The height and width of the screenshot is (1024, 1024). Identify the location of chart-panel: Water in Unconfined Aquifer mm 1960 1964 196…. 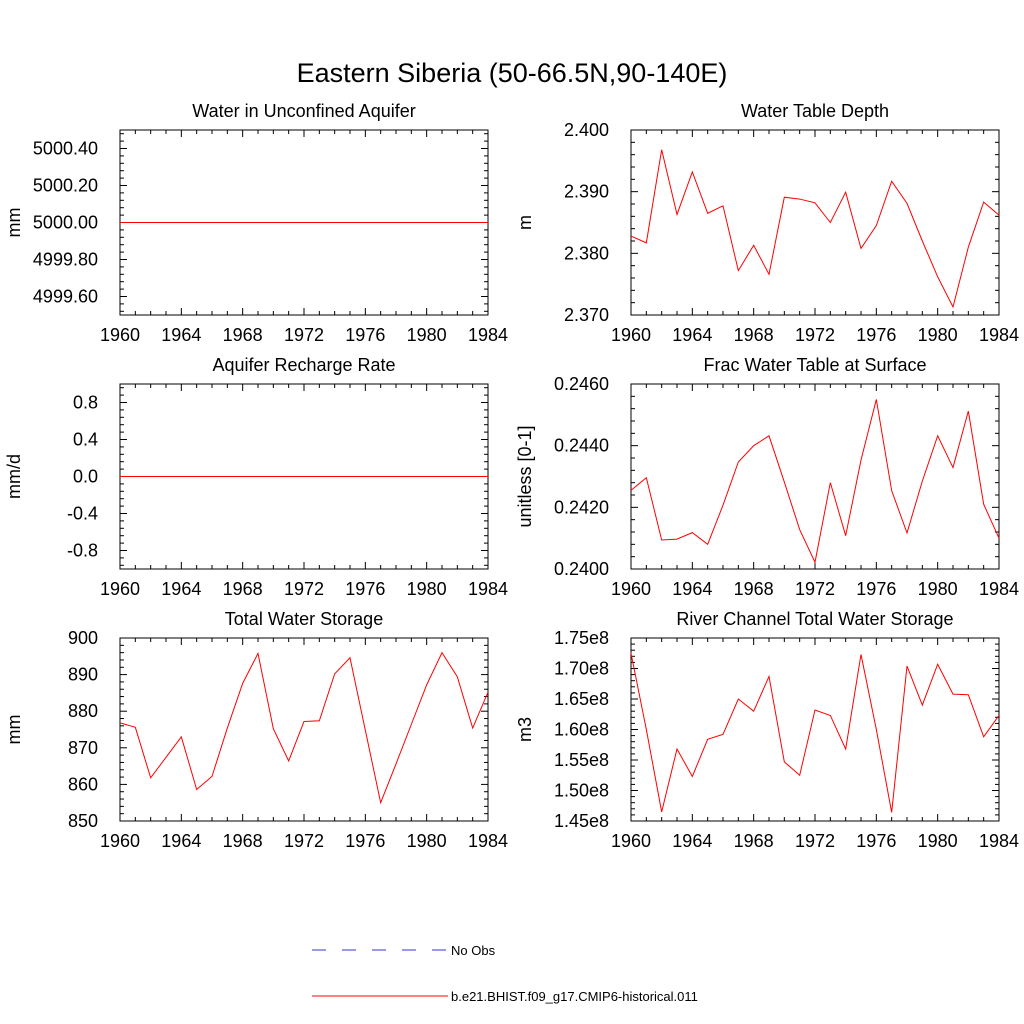
(256, 223).